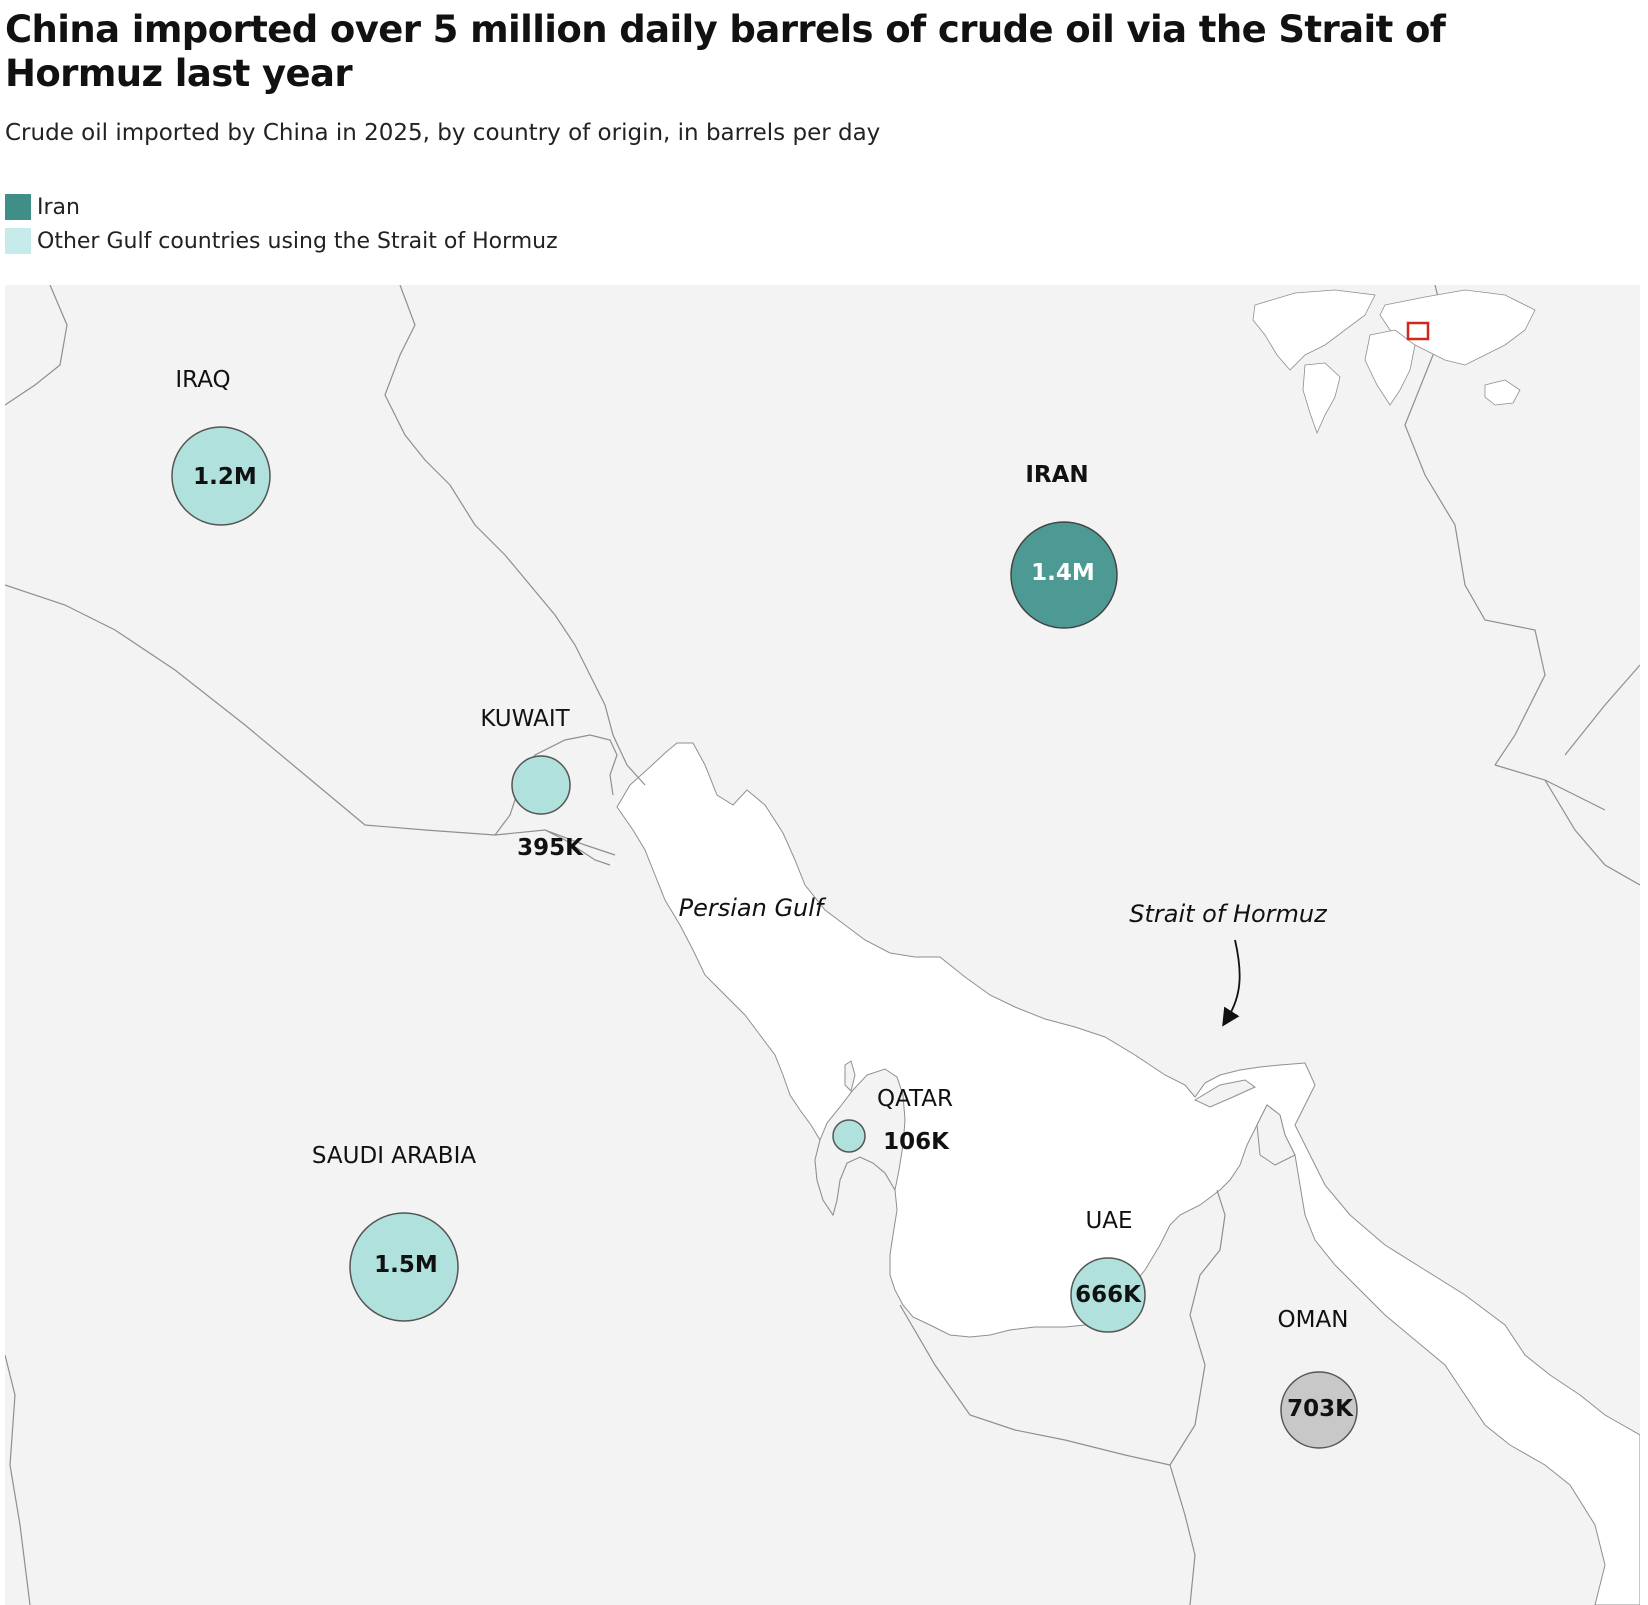  What do you see at coordinates (18, 241) in the screenshot?
I see `legend-swatch-other-gulf` at bounding box center [18, 241].